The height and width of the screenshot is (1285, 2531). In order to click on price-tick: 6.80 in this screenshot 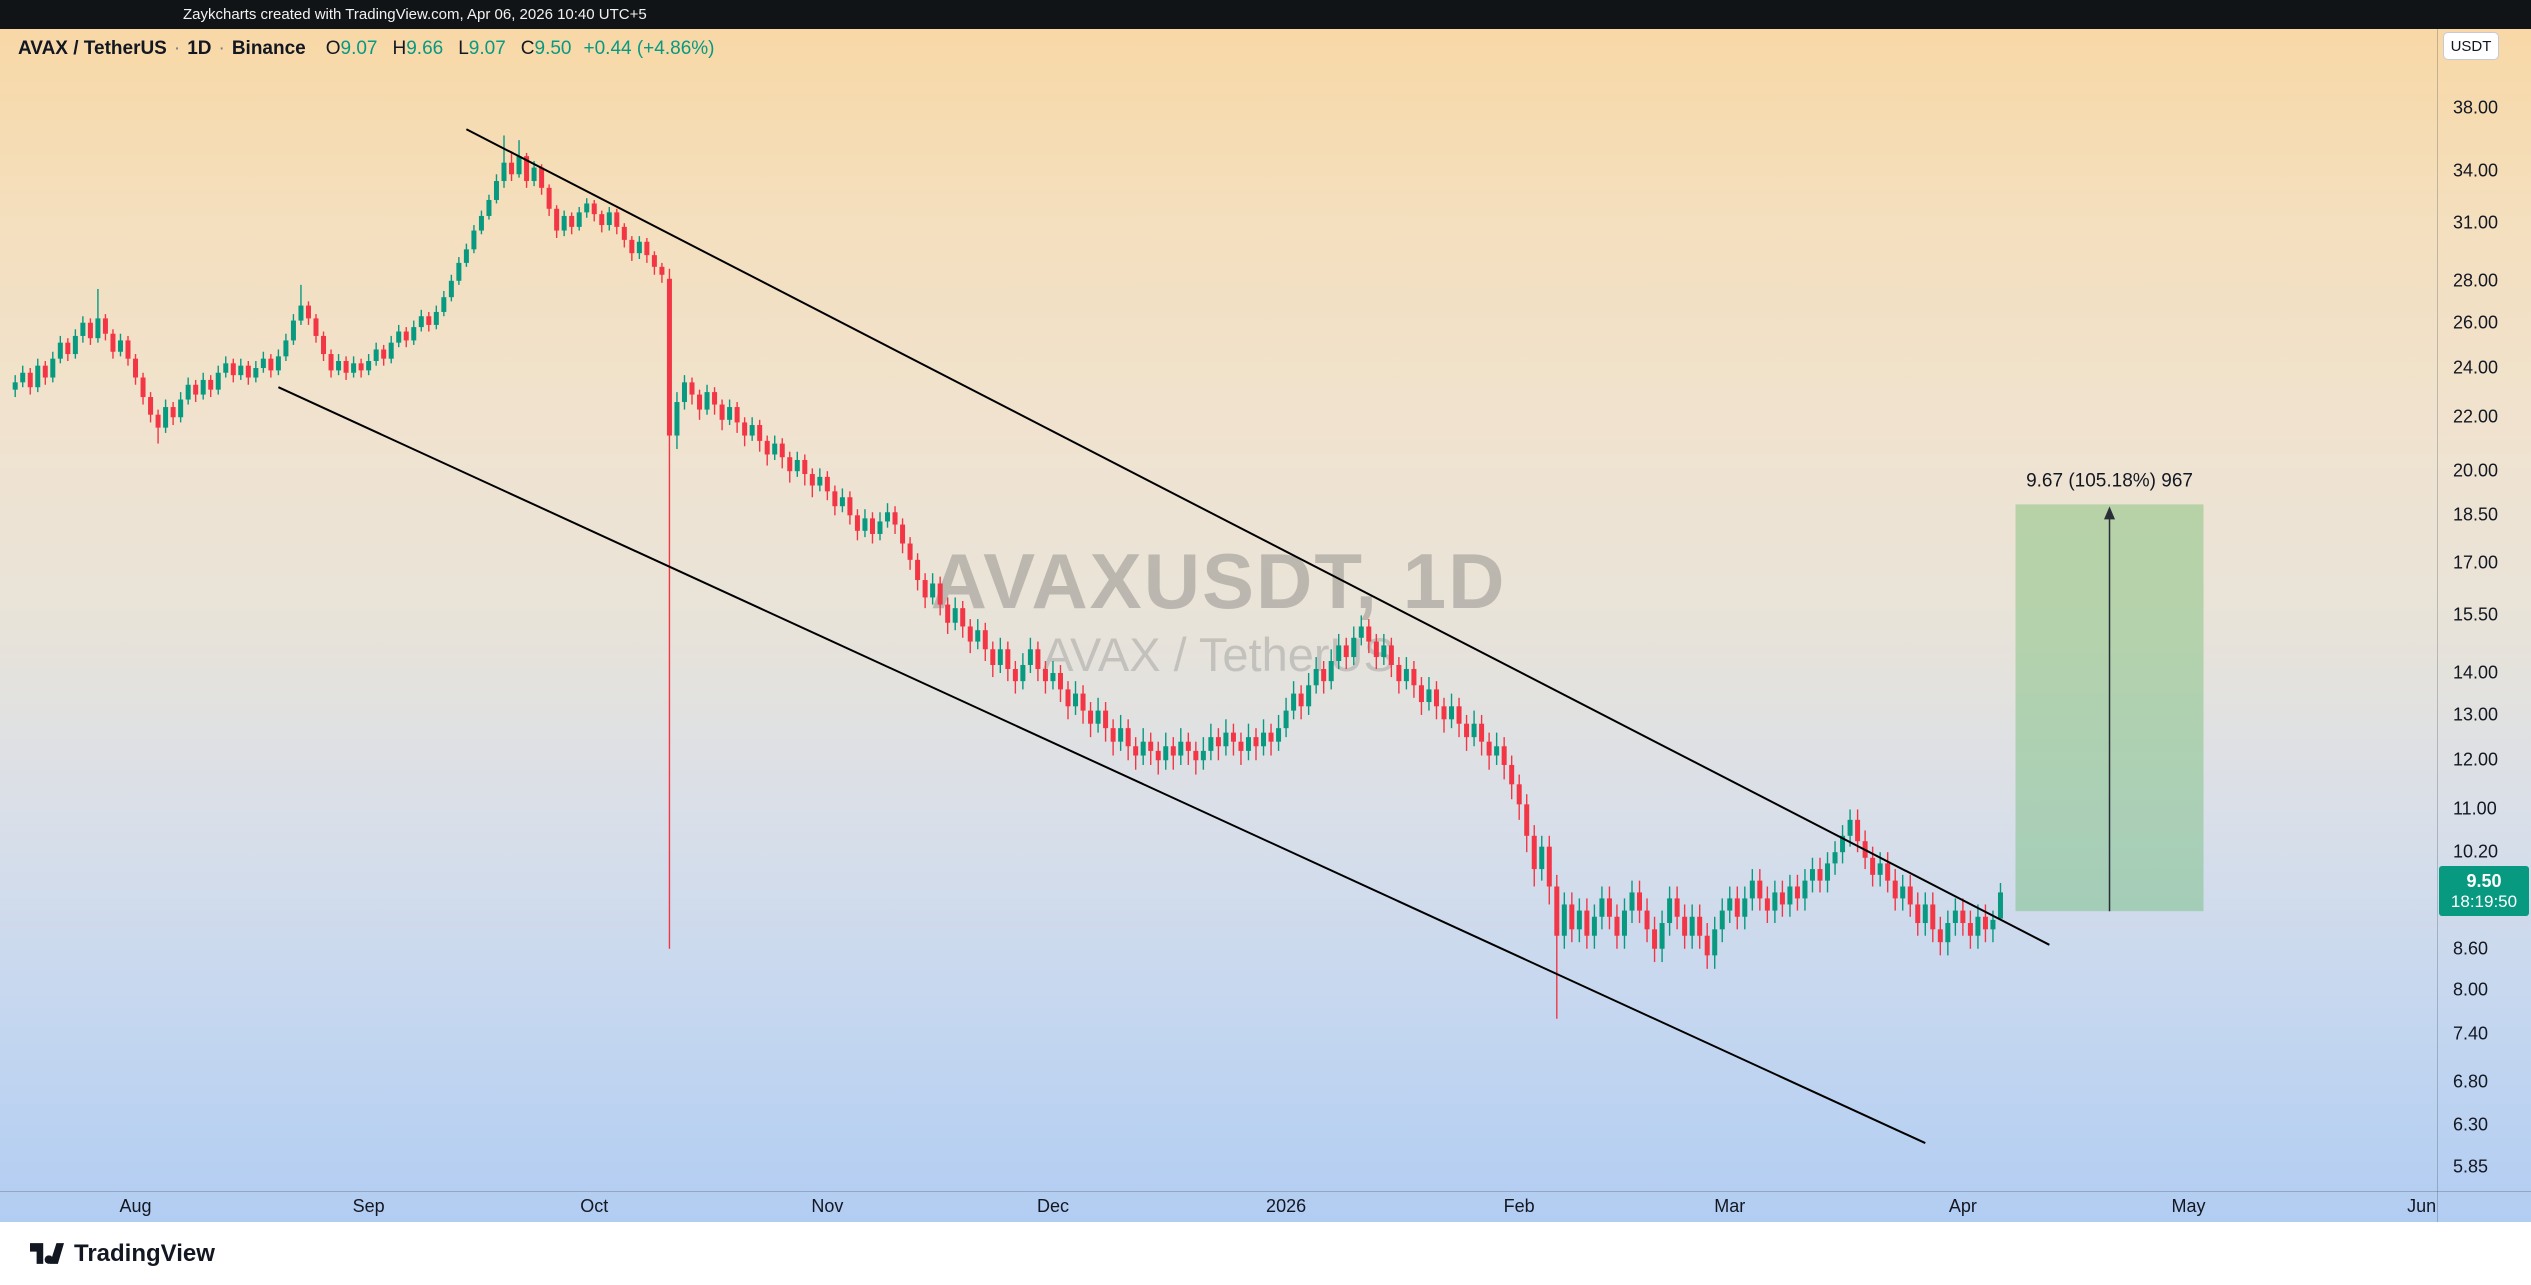, I will do `click(2471, 1081)`.